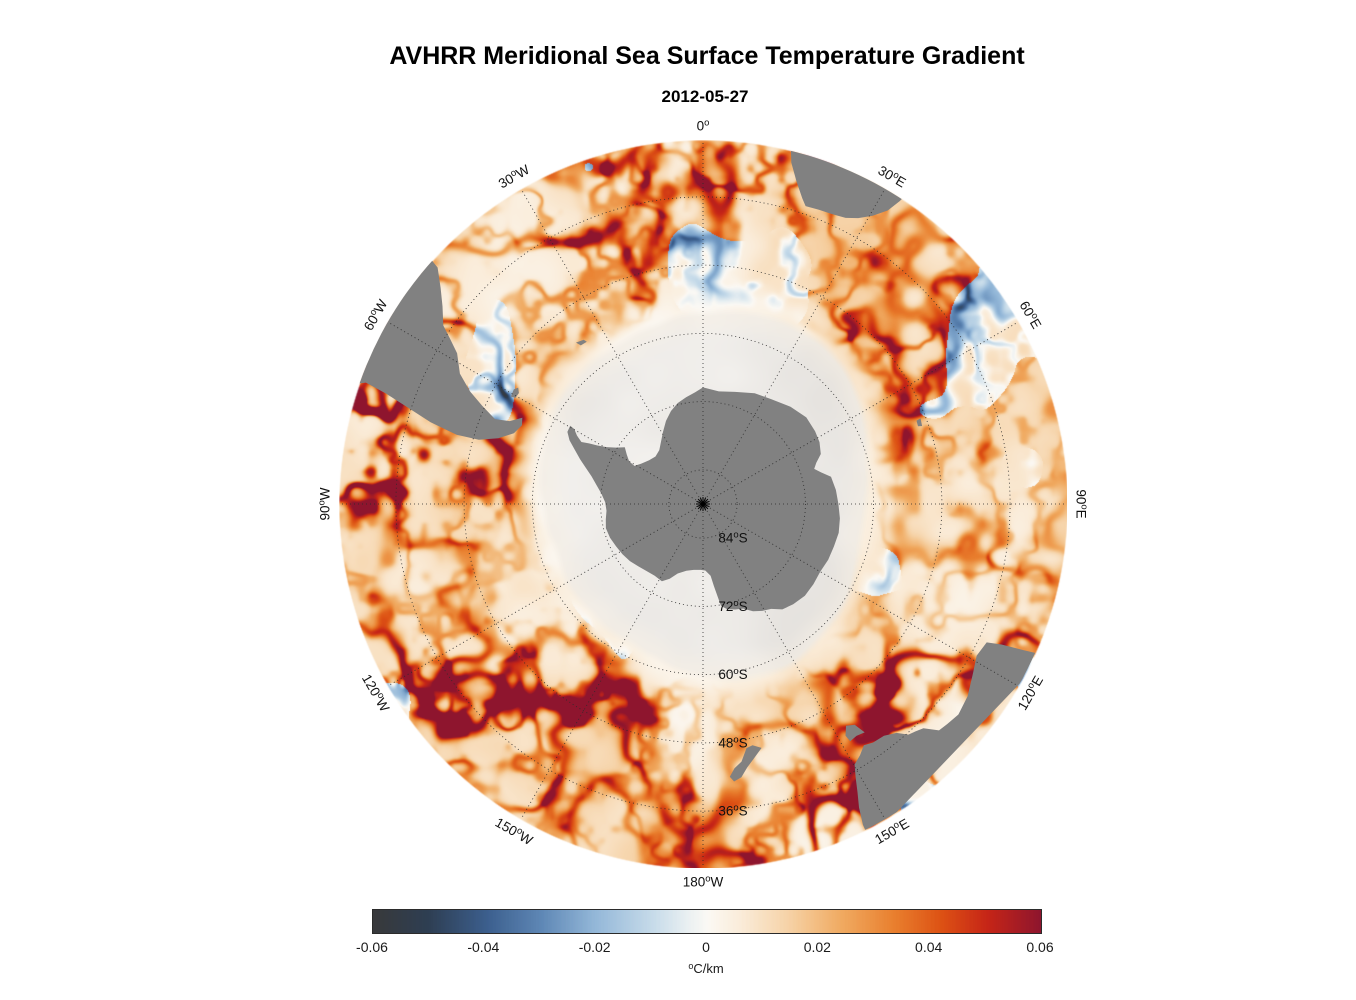  What do you see at coordinates (581, 342) in the screenshot?
I see `land-south-georgia` at bounding box center [581, 342].